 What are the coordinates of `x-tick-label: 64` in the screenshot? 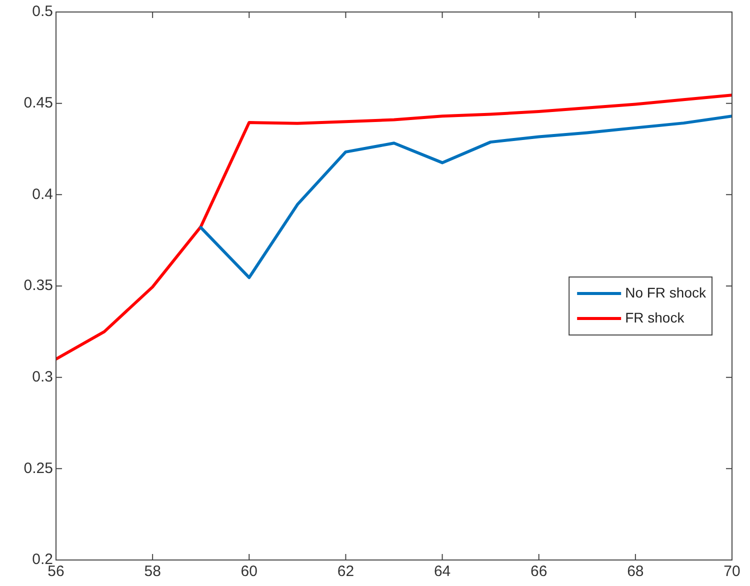 It's located at (442, 571).